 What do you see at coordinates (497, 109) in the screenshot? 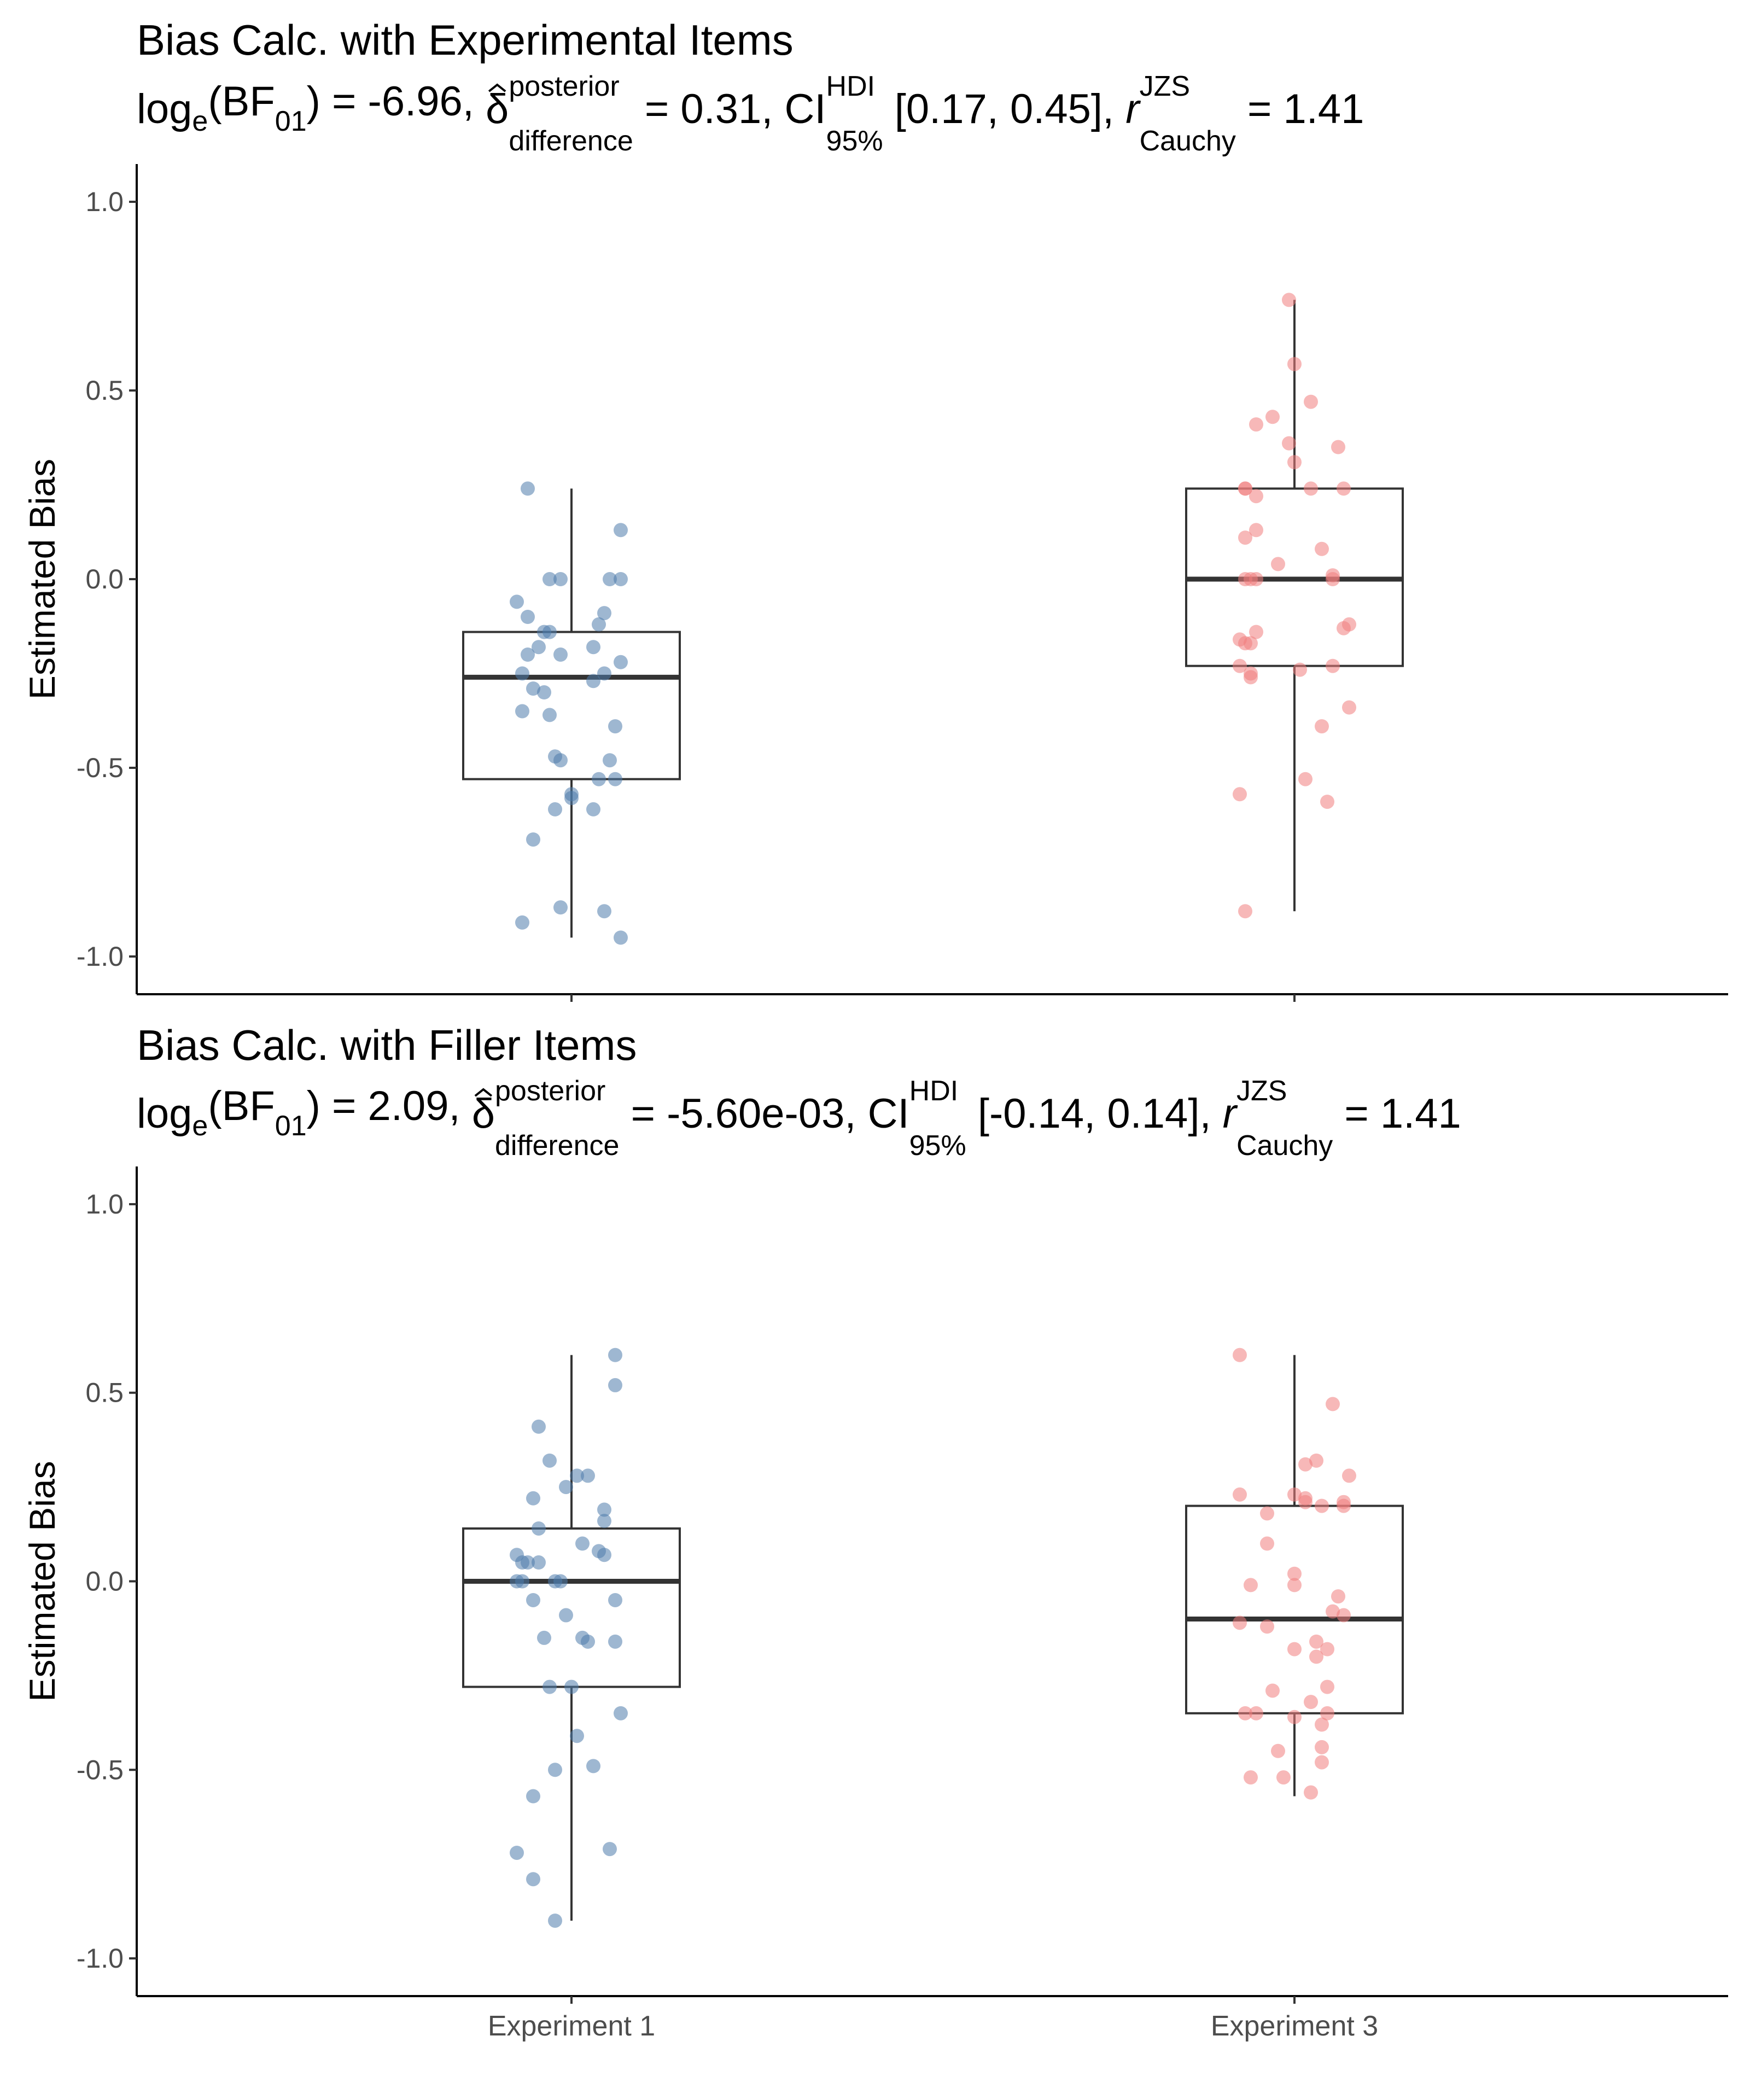
I see `subtitle-delta-symbol: δ` at bounding box center [497, 109].